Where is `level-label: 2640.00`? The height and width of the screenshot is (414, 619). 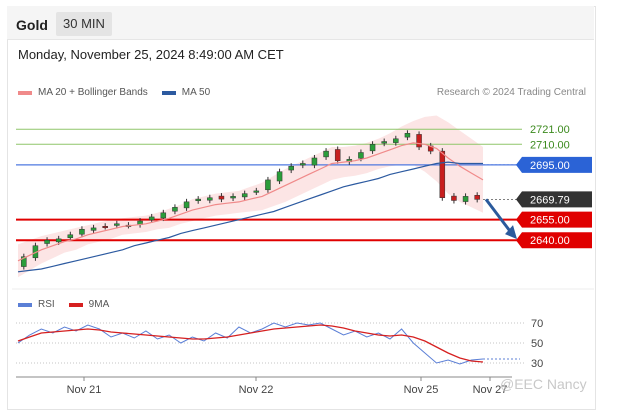 level-label: 2640.00 is located at coordinates (550, 241).